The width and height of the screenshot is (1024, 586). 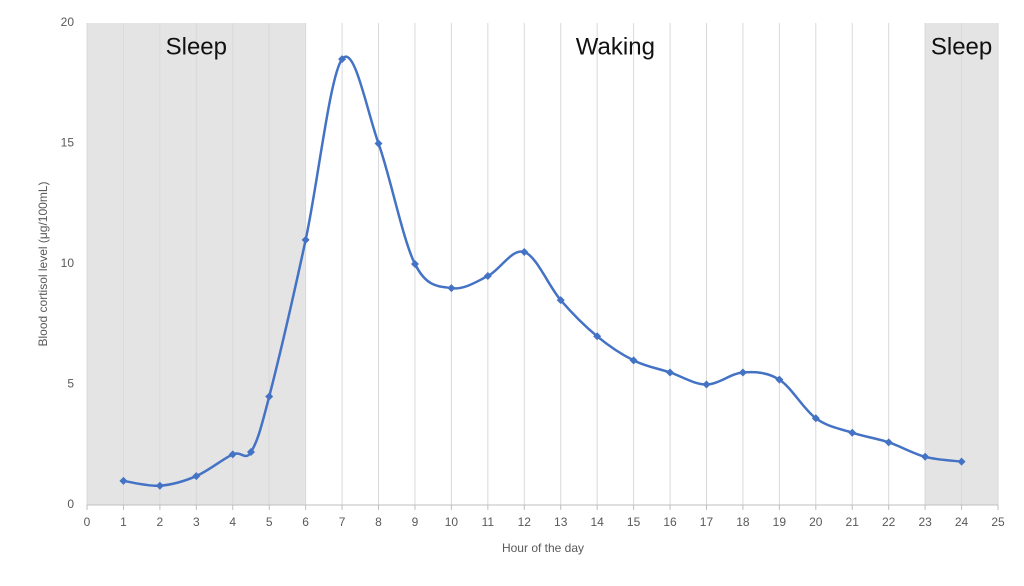 What do you see at coordinates (707, 522) in the screenshot?
I see `x-tick-label: 17` at bounding box center [707, 522].